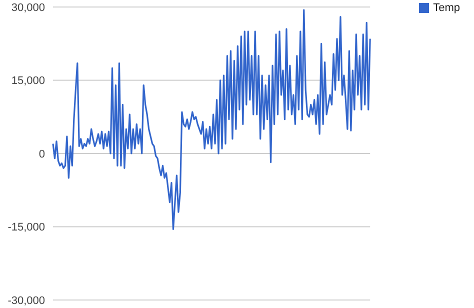 This screenshot has height=308, width=474. Describe the element at coordinates (26, 228) in the screenshot. I see `y-tick-label: -15,000` at that location.